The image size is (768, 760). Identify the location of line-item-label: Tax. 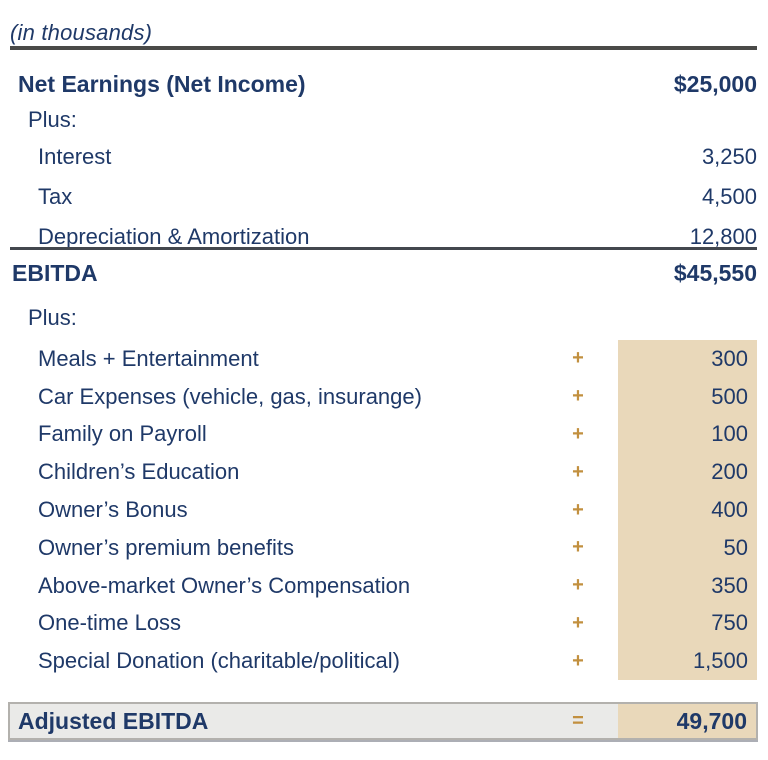
(55, 196).